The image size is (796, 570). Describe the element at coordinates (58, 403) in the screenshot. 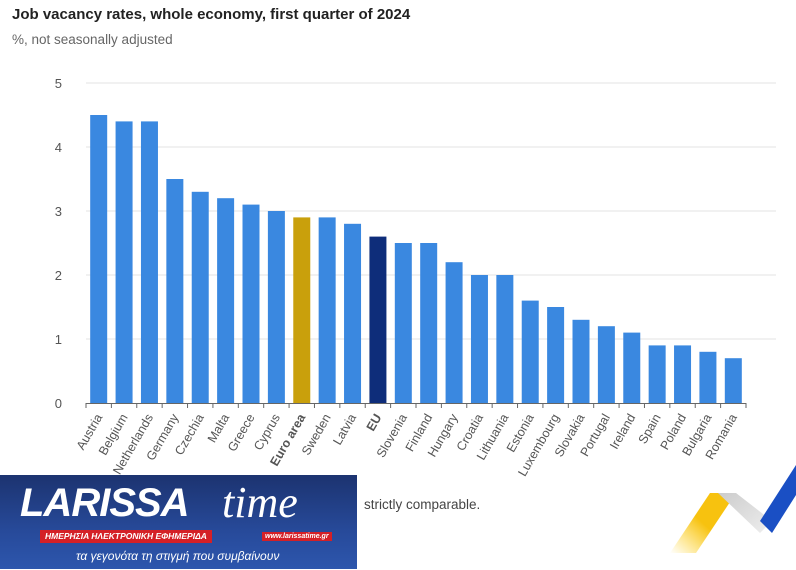

I see `y-tick-label: 0` at that location.